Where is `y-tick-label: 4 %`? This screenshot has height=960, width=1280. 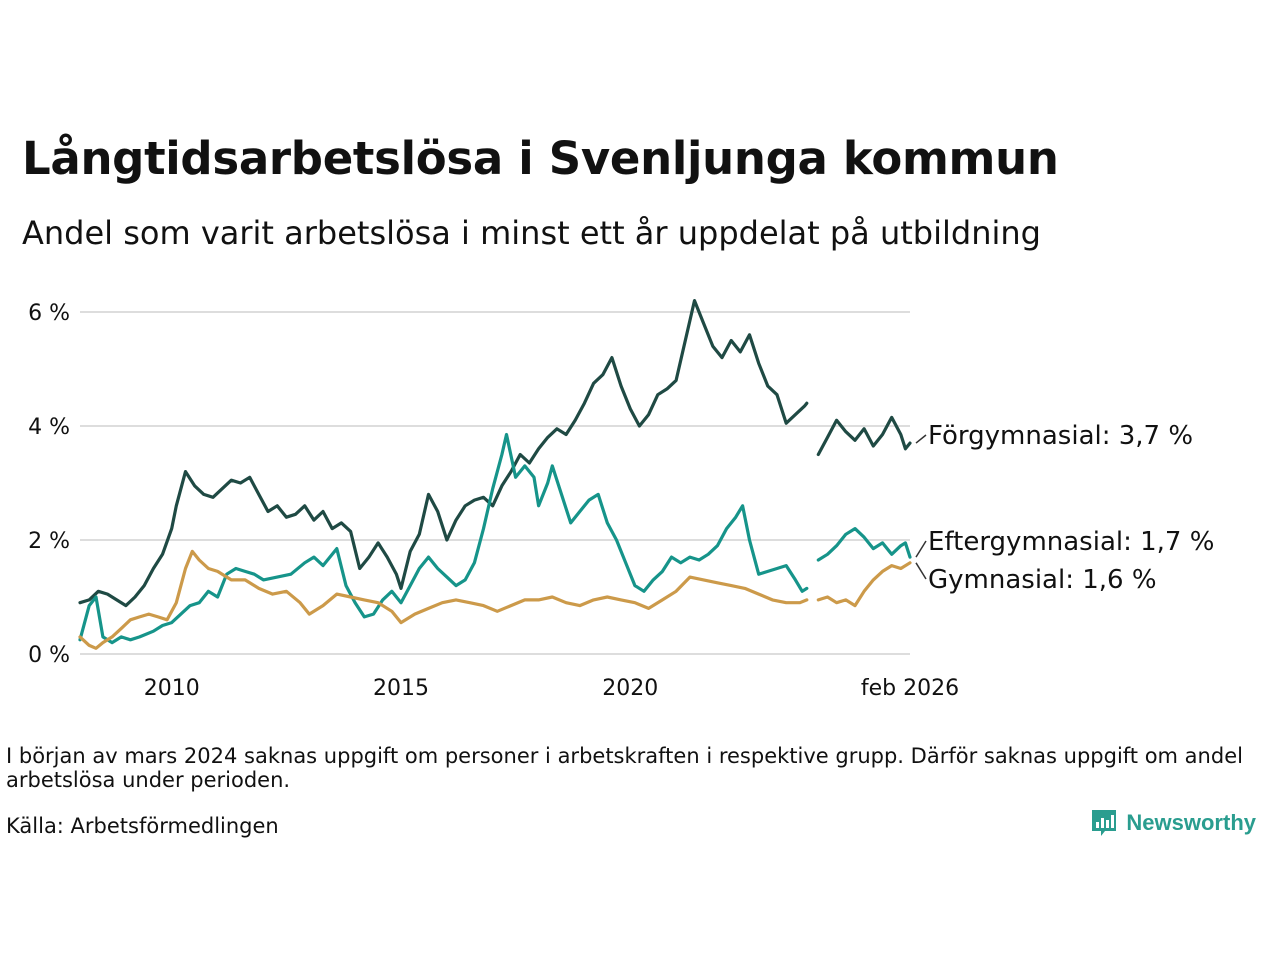
y-tick-label: 4 % is located at coordinates (49, 427).